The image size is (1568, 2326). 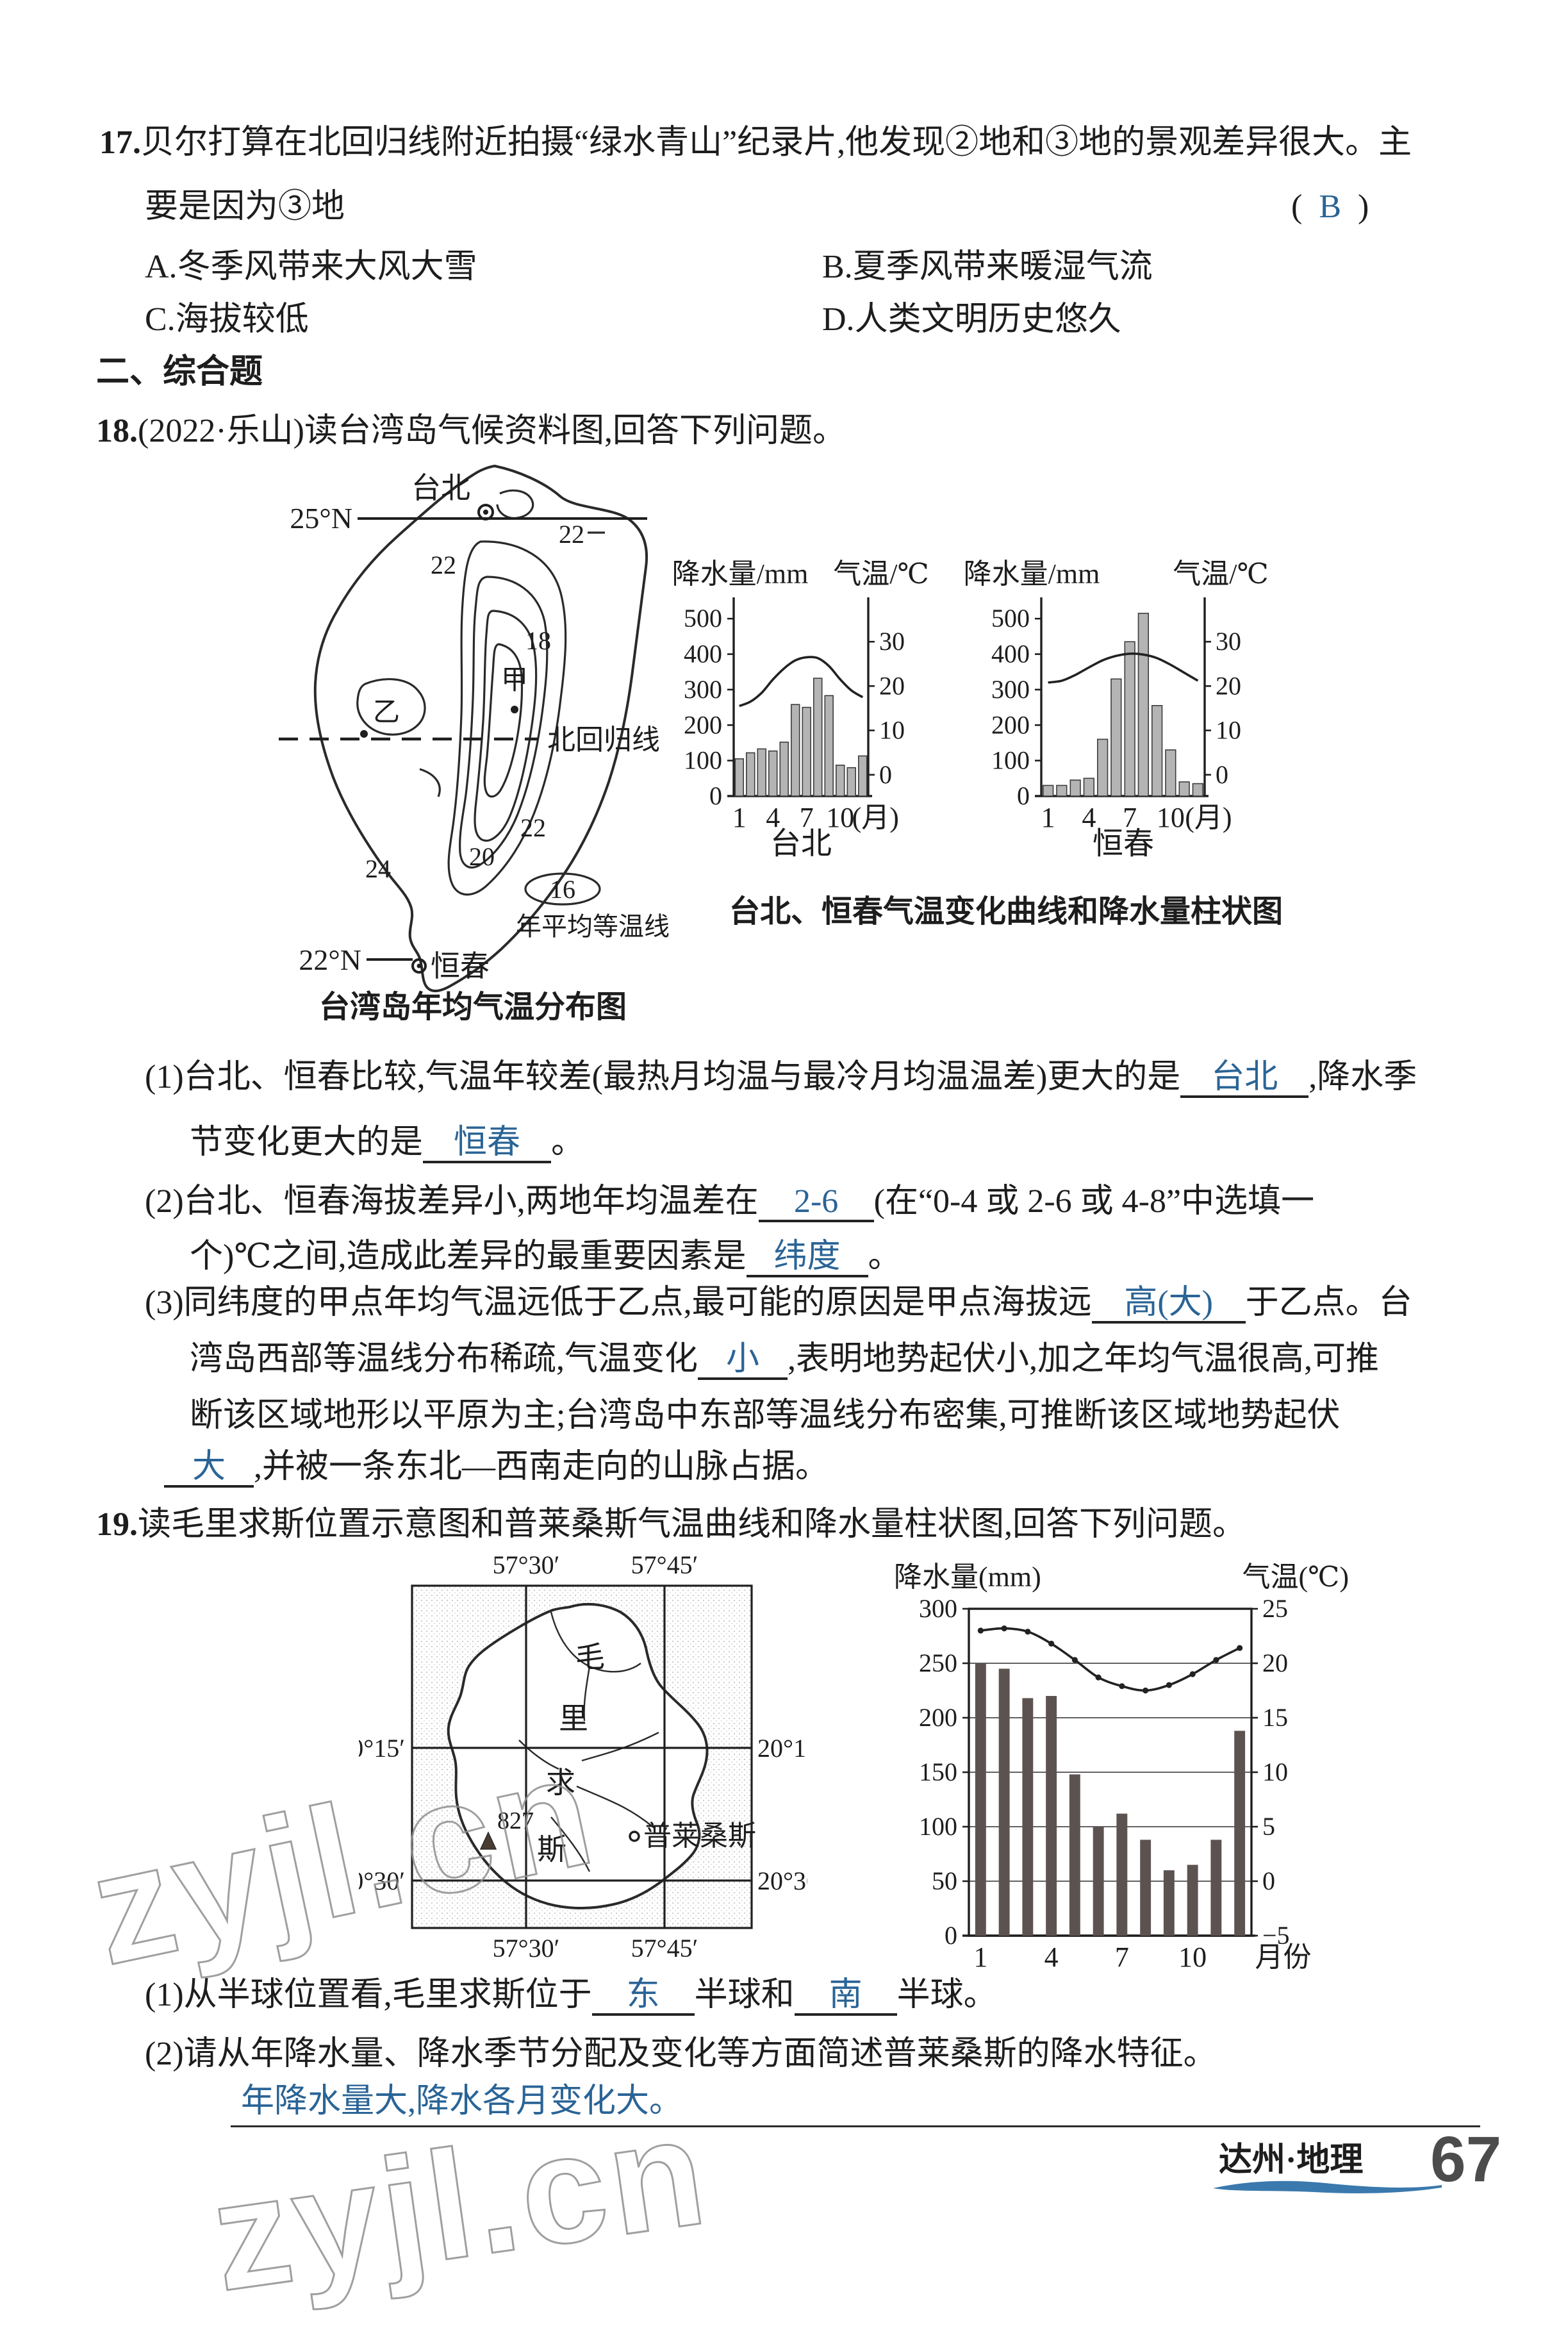 What do you see at coordinates (778, 1303) in the screenshot?
I see `q18-sub3-line1: (3)同纬度的甲点年均气温远低于乙点,最可能的原因是甲点海拔远 高(大) 于乙点。台` at bounding box center [778, 1303].